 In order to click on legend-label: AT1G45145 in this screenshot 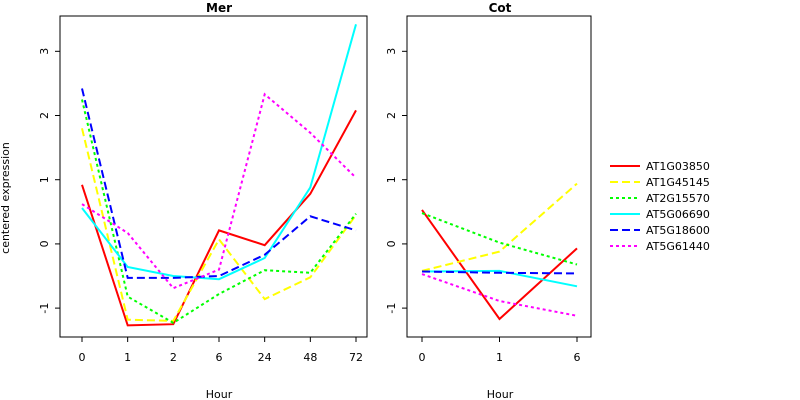, I will do `click(678, 182)`.